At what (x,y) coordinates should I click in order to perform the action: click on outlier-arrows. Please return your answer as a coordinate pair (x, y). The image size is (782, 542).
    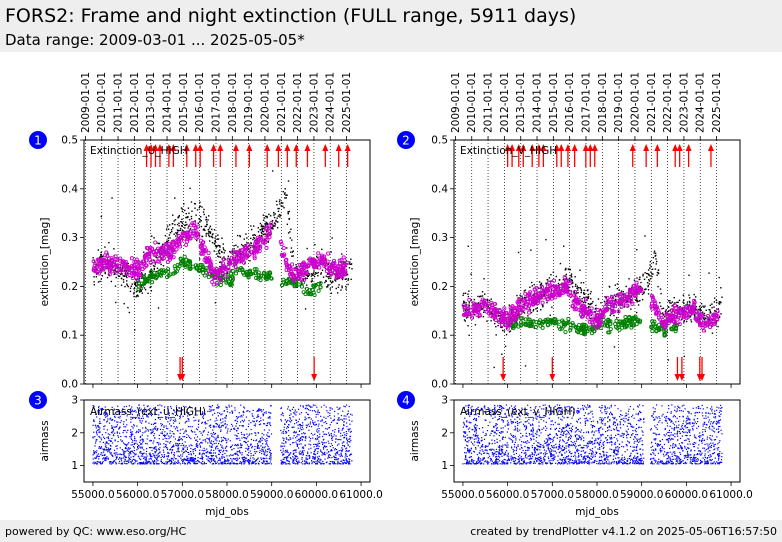
    Looking at the image, I should click on (247, 262).